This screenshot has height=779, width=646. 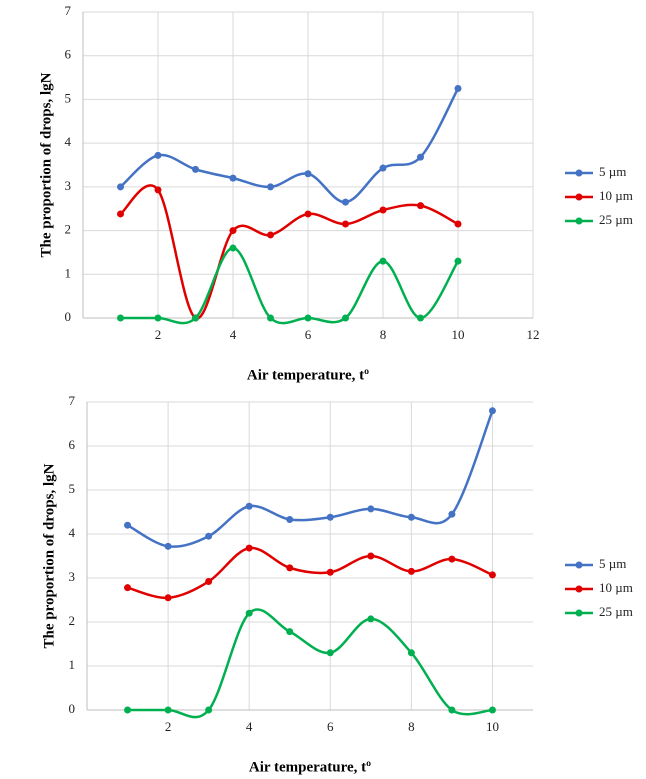 I want to click on x-tick-label: 8, so click(x=411, y=726).